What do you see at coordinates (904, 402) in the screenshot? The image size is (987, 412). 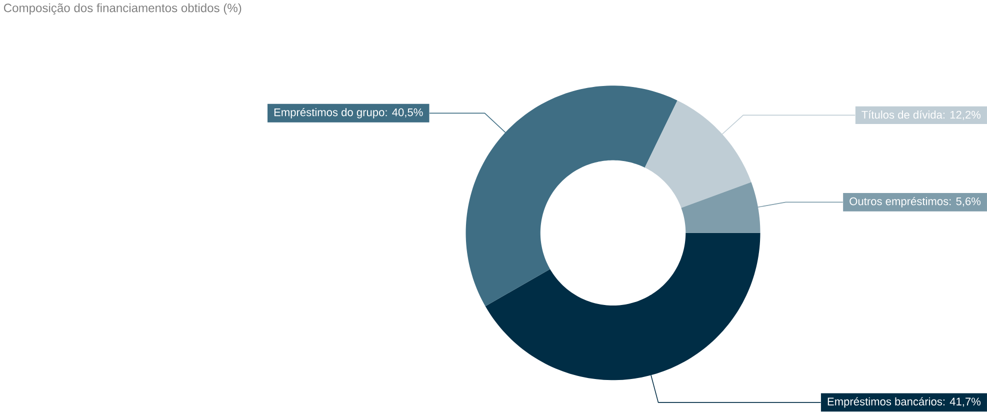 I see `slice-label: Empréstimos bancários: 41,7%` at bounding box center [904, 402].